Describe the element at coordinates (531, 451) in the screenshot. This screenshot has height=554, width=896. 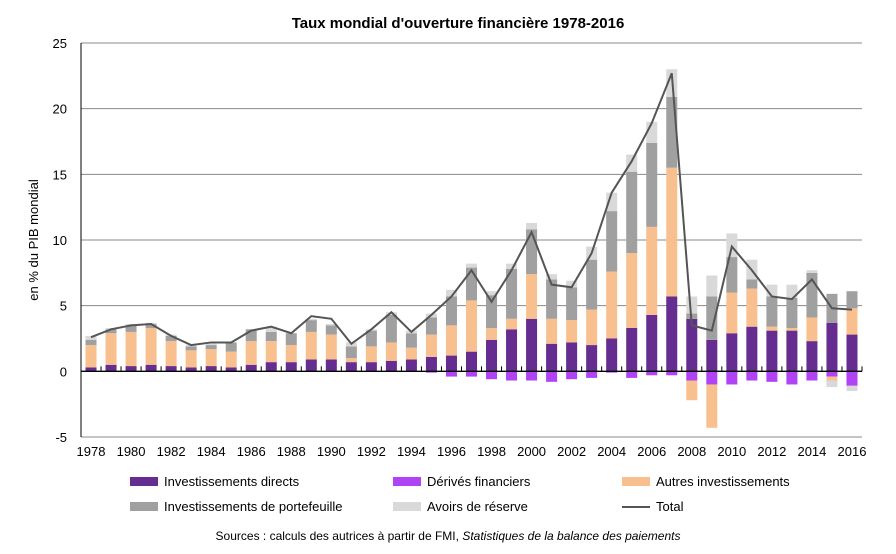
I see `x-tick-label: 2000` at that location.